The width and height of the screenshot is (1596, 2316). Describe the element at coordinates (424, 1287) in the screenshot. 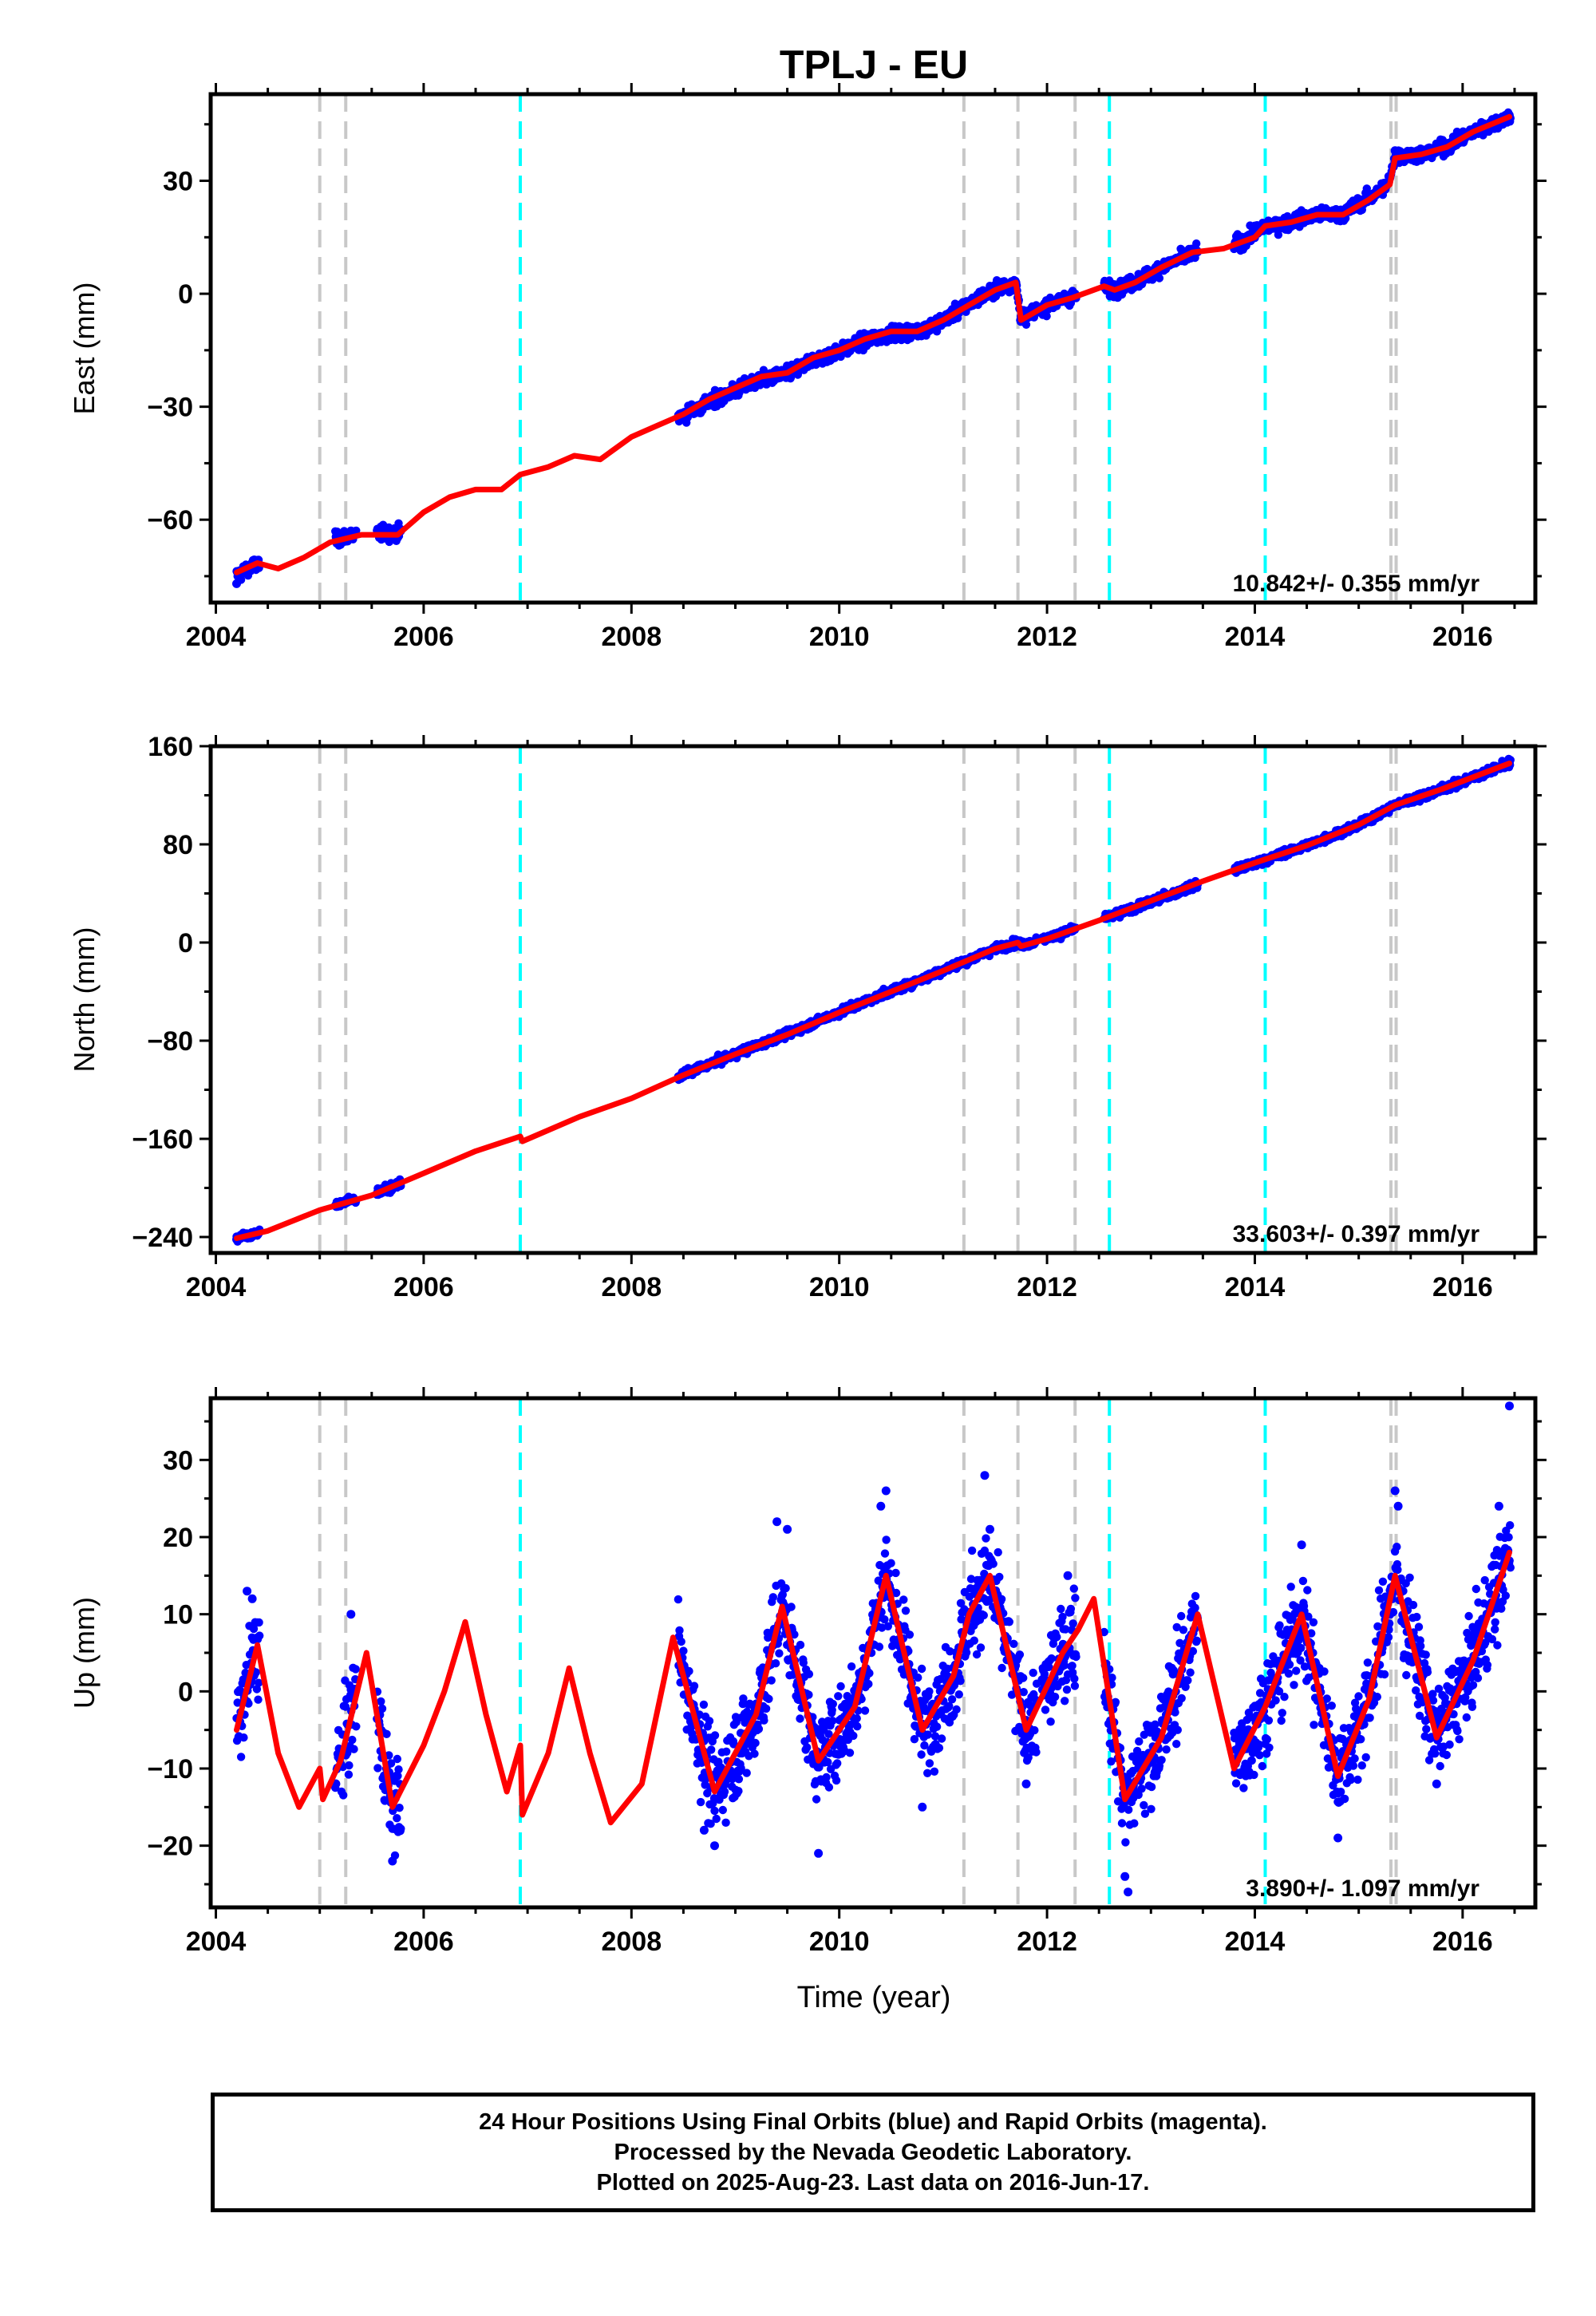

I see `north-x-tick-label: 2006` at that location.